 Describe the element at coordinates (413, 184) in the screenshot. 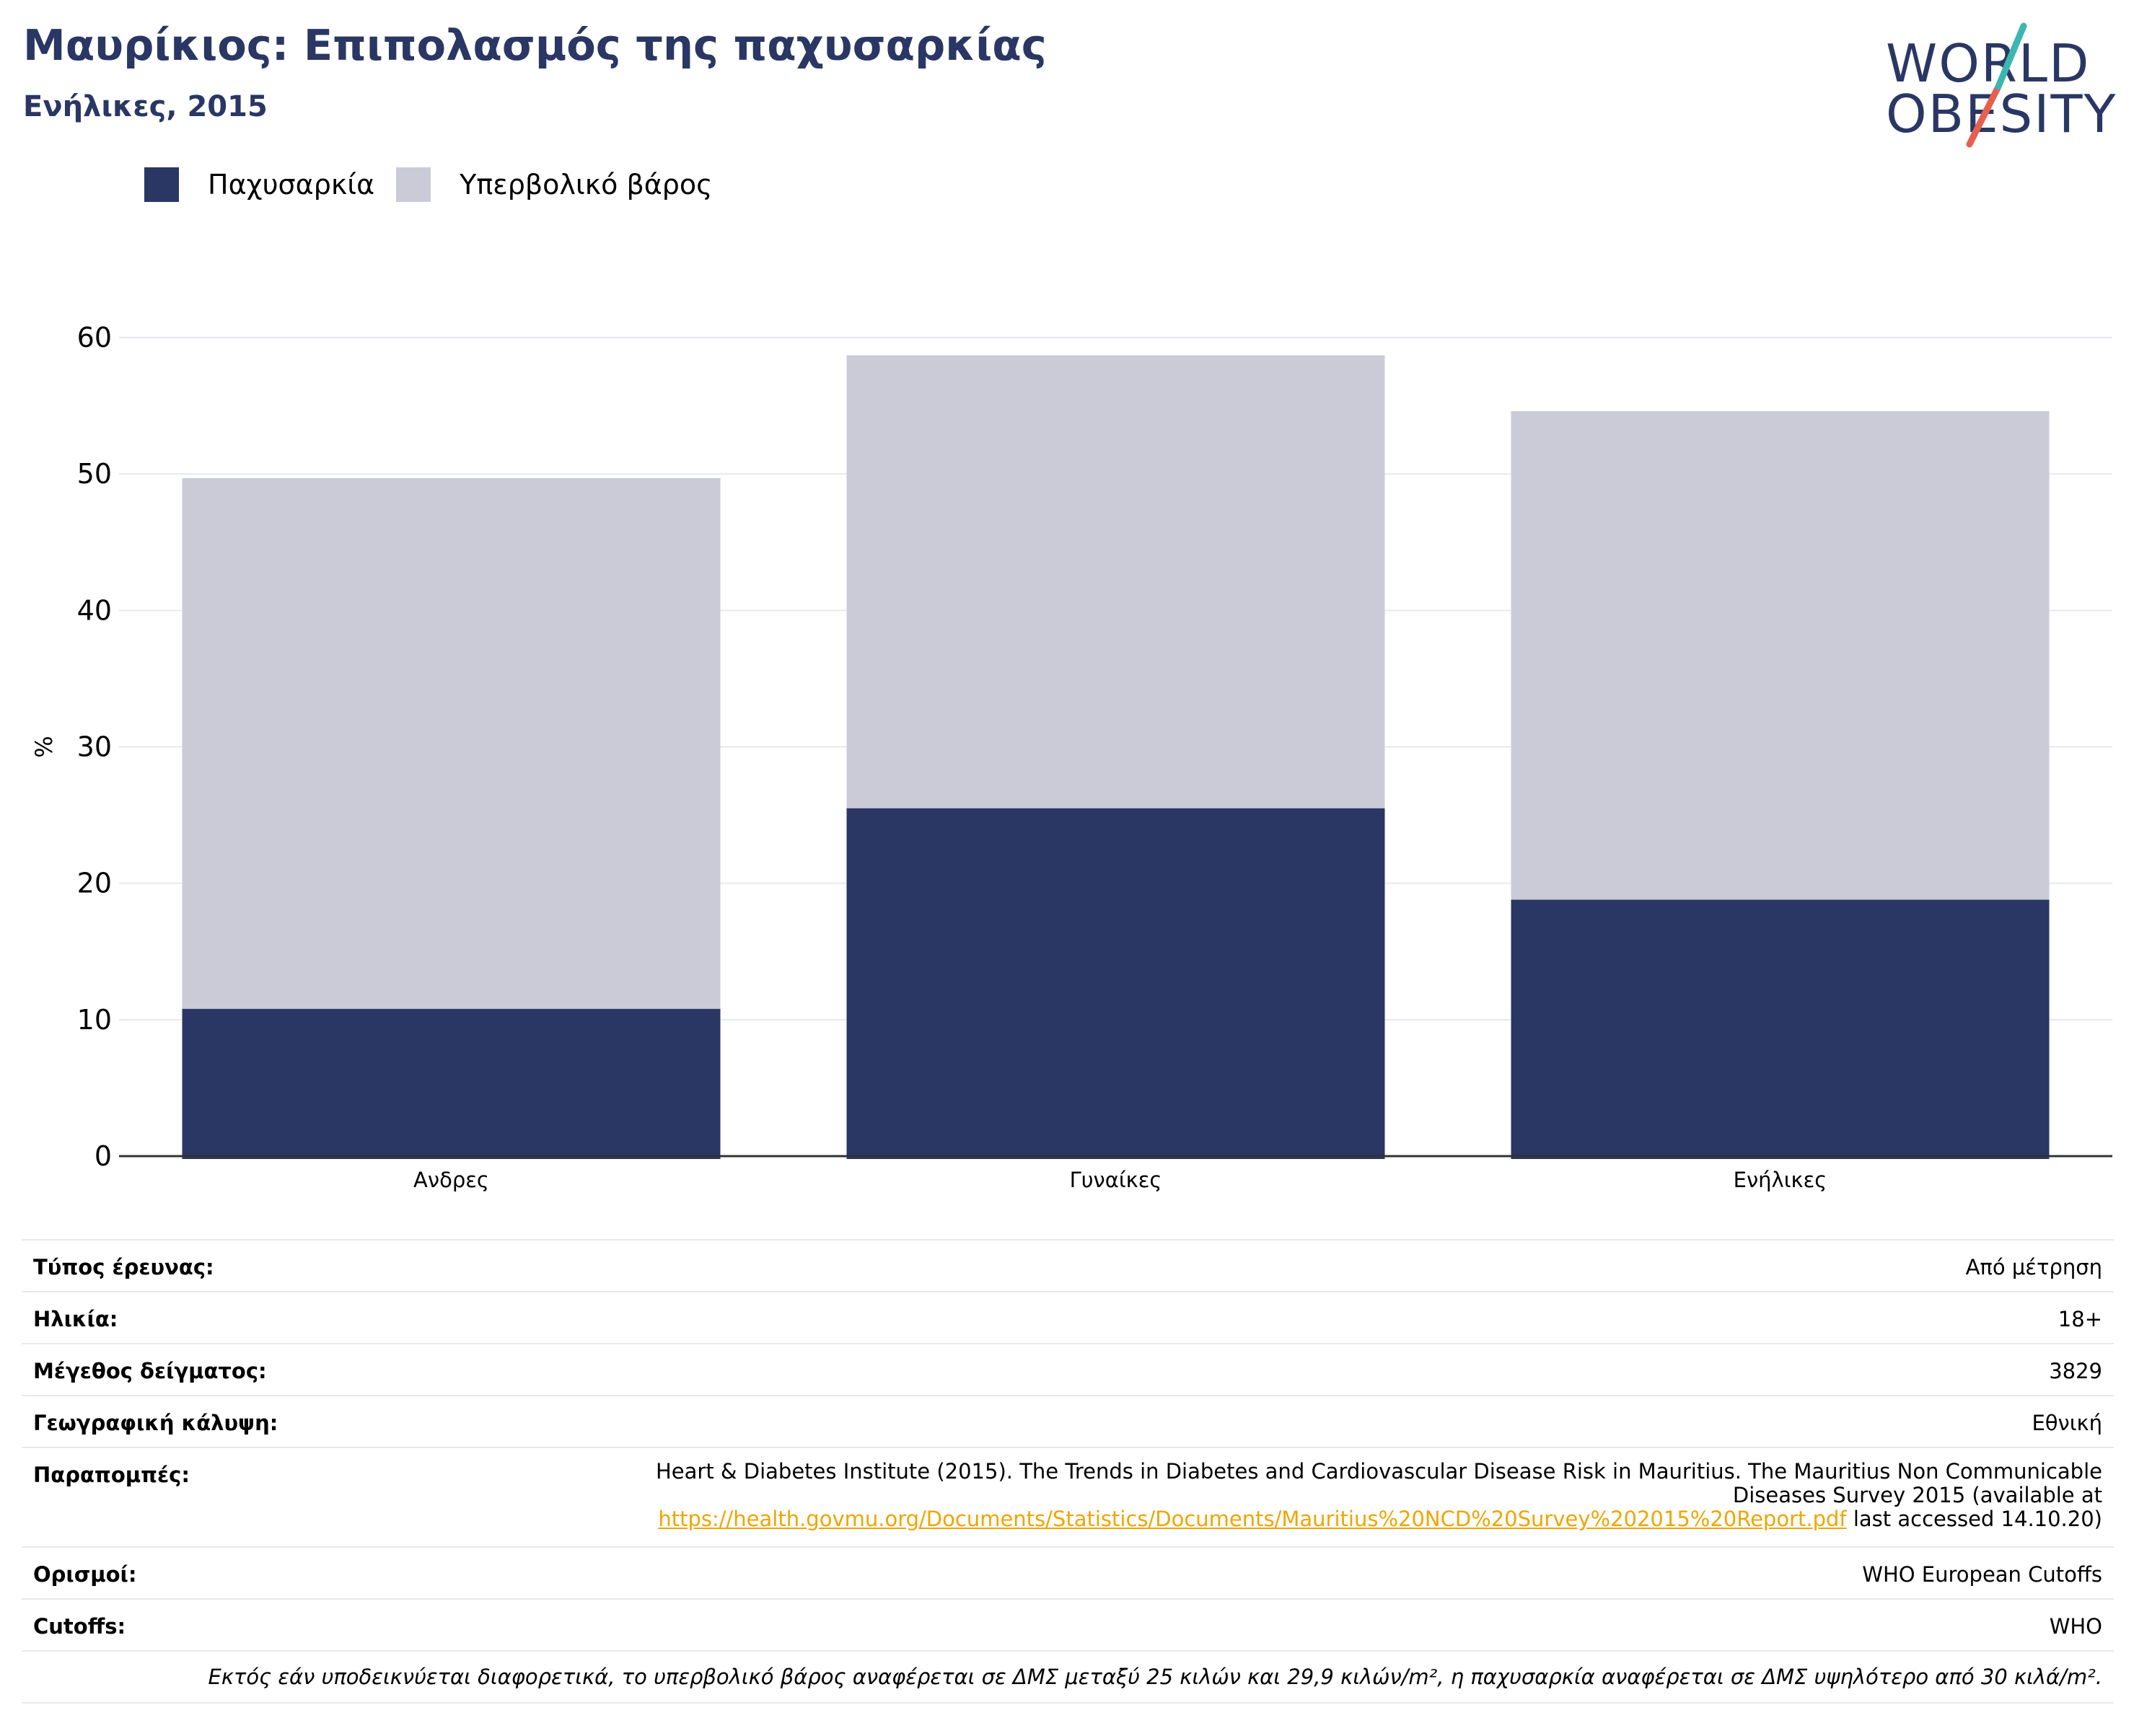

I see `legend-swatch-overweight` at that location.